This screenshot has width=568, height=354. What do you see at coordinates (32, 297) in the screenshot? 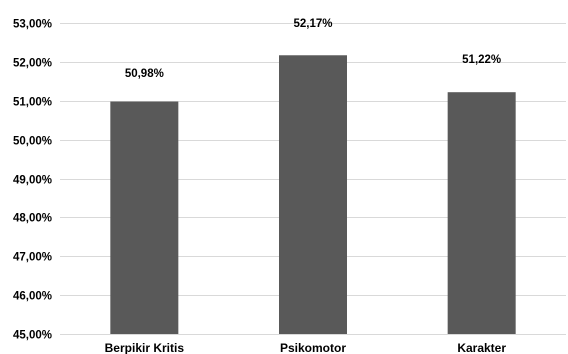
I see `y-tick-label: 46,00%` at bounding box center [32, 297].